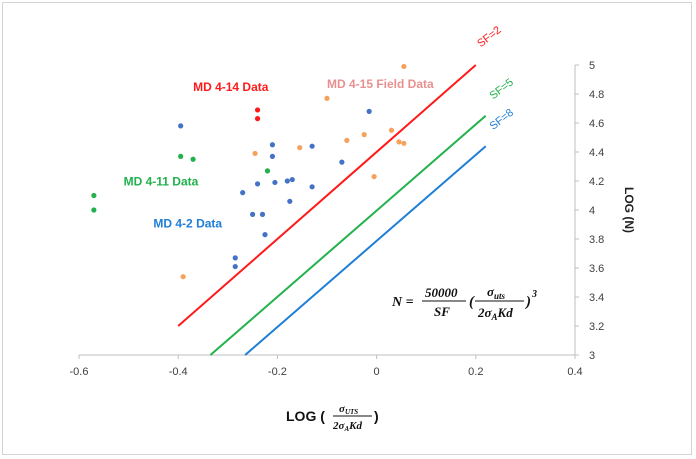  What do you see at coordinates (596, 269) in the screenshot?
I see `y-tick-label: 3.6` at bounding box center [596, 269].